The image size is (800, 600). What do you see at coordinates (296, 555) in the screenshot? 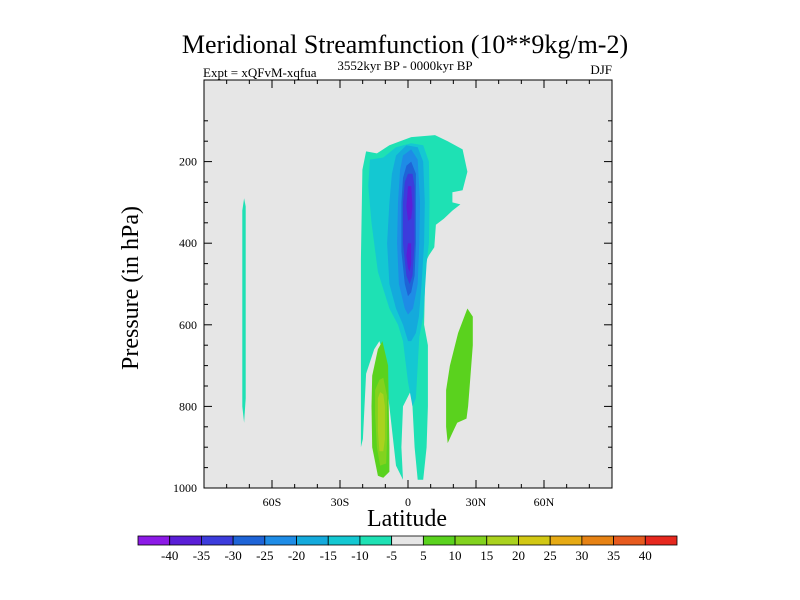
I see `colorbar-label: -20` at bounding box center [296, 555].